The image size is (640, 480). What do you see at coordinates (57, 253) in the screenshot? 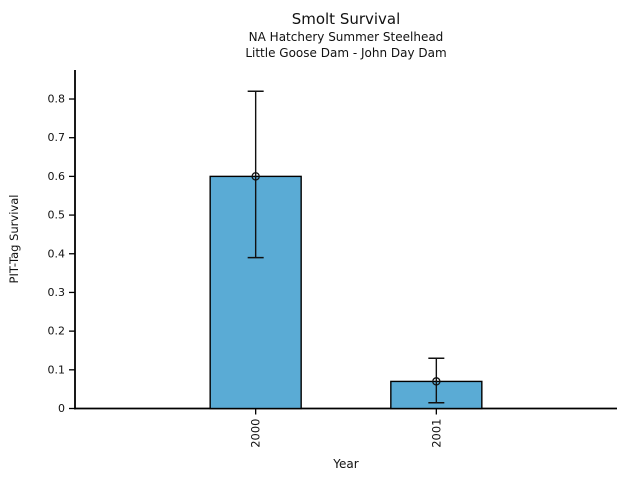
I see `y-tick-label: 0.4` at bounding box center [57, 253].